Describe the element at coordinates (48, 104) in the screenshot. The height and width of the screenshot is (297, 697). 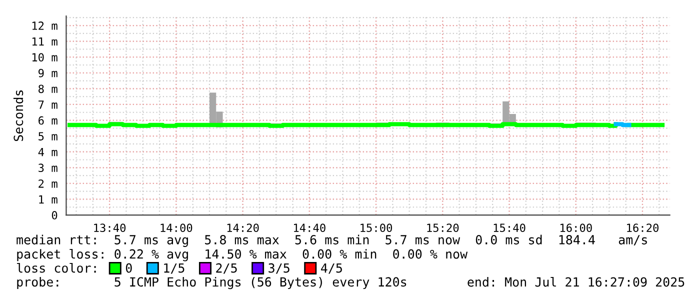
I see `y-tick-label: 7 m` at that location.